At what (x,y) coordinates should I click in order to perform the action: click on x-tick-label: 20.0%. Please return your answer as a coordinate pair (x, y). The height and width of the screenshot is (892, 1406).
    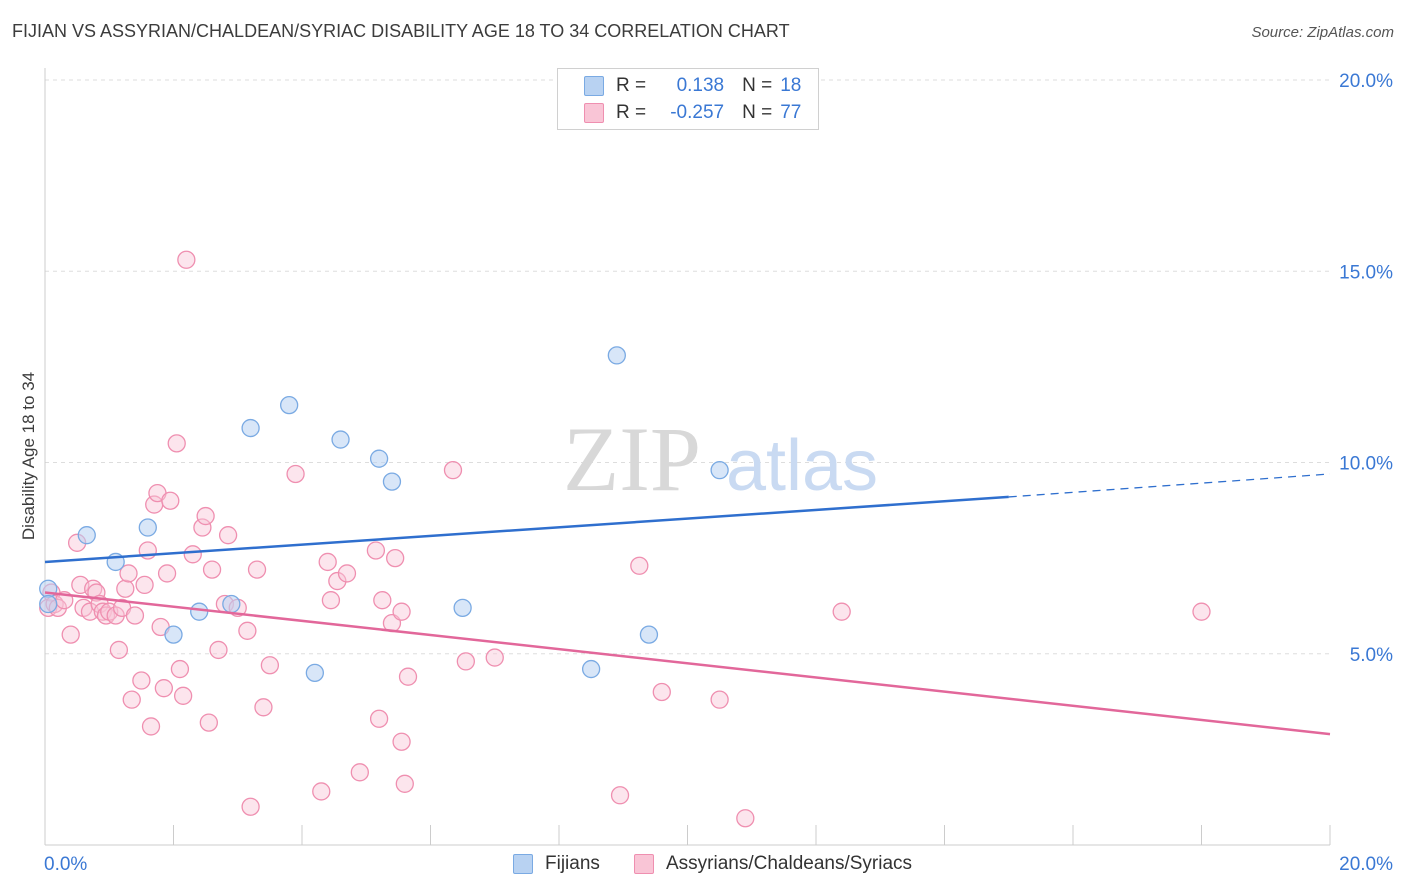
    Looking at the image, I should click on (1366, 864).